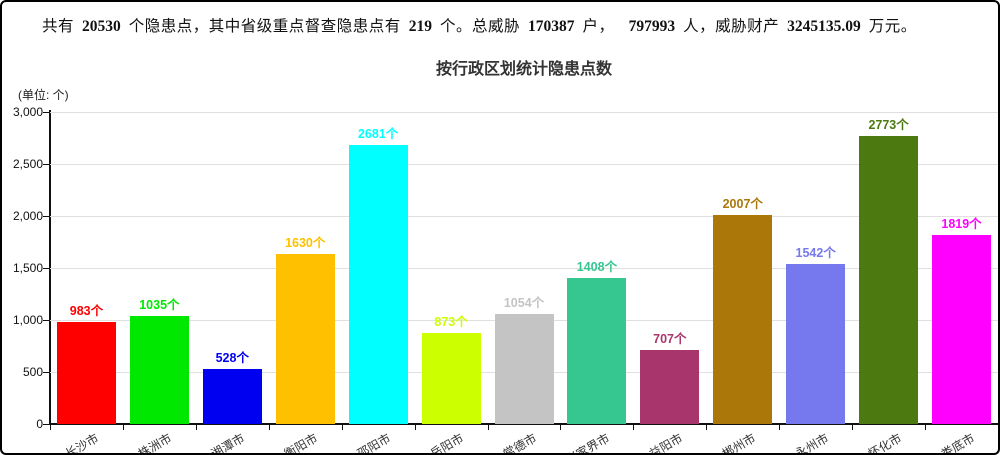 The height and width of the screenshot is (455, 1000). I want to click on bar-常德市, so click(524, 369).